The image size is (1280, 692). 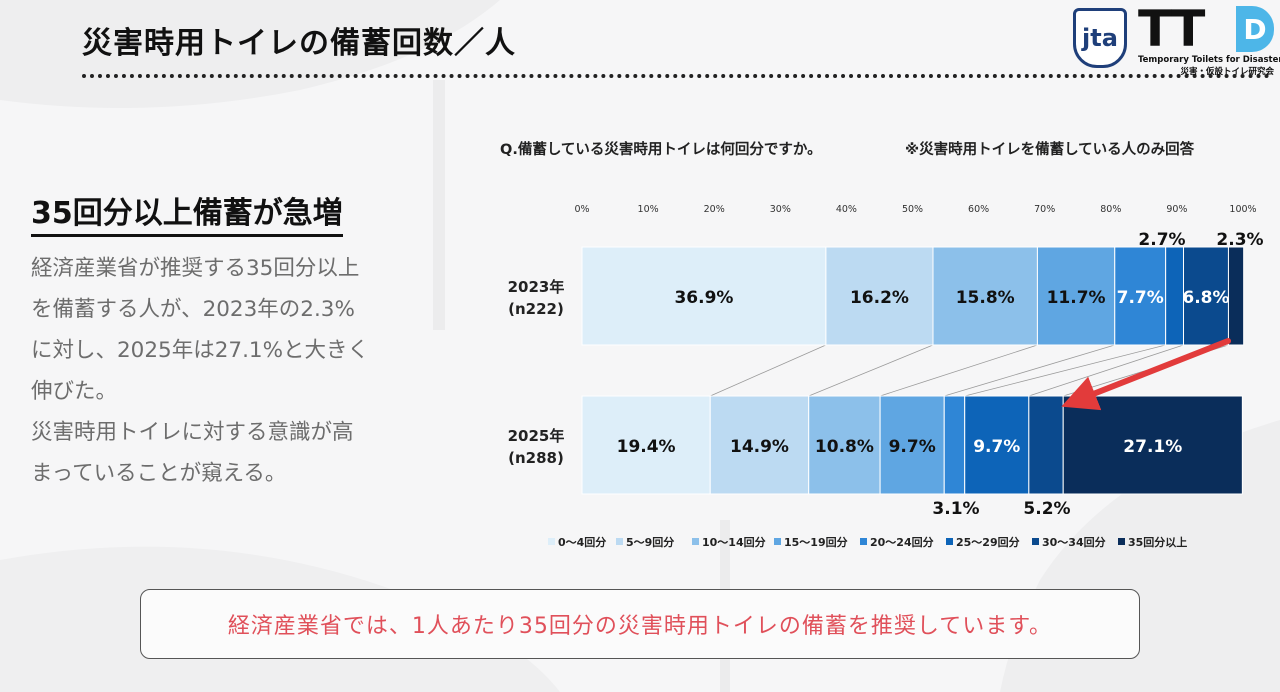 I want to click on data-label: 11.7%, so click(x=1076, y=298).